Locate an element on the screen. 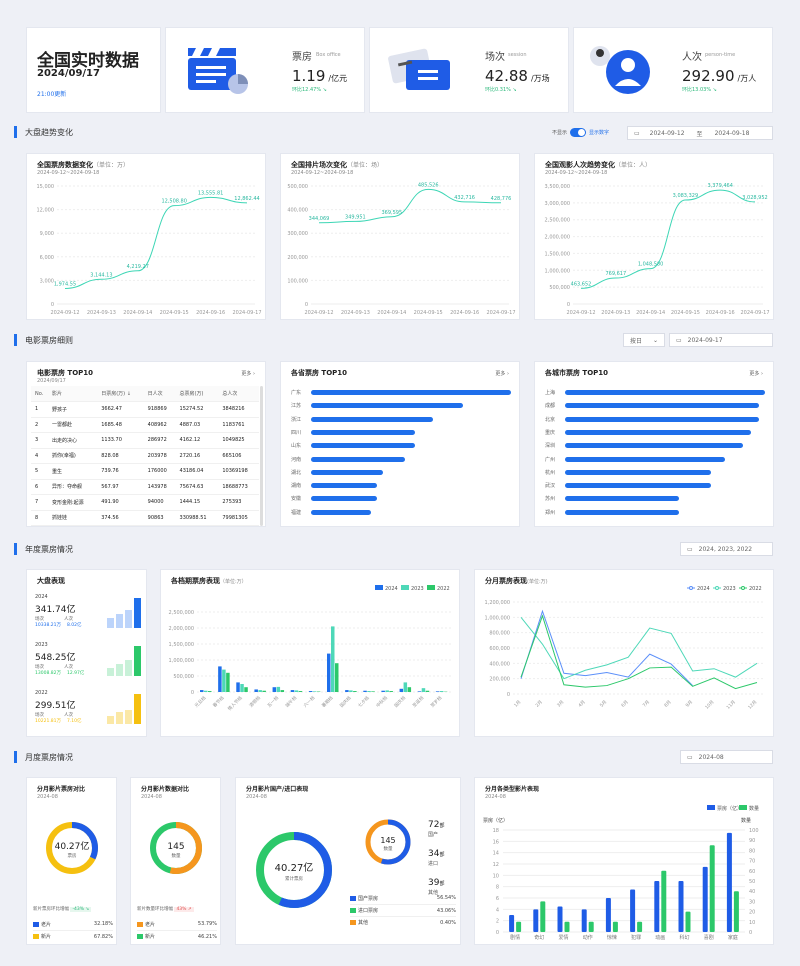  table-row: 6 异形：夺命舰 567.97 143978 75674.63 18688773 is located at coordinates (145, 487).